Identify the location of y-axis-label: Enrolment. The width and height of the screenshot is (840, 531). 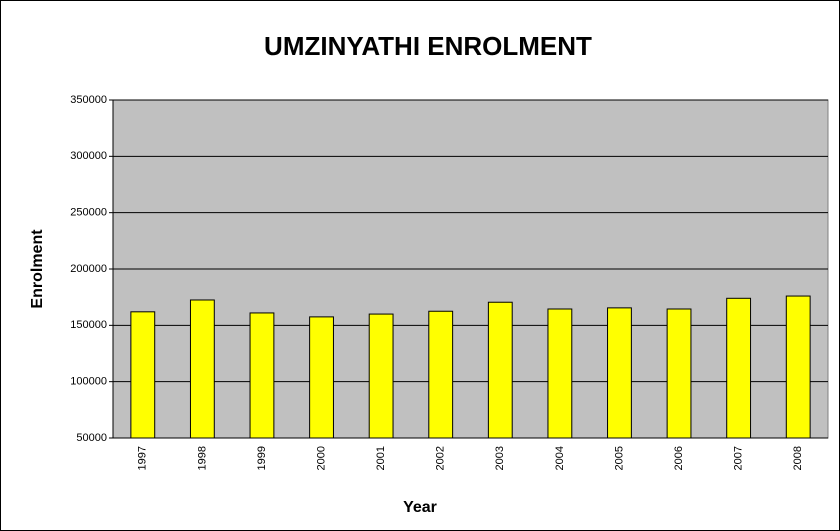
(37, 269).